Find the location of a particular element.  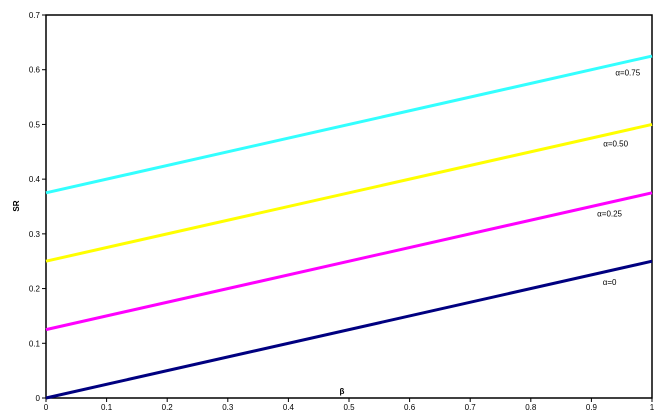

x-tick-label: 0.4 is located at coordinates (289, 407).